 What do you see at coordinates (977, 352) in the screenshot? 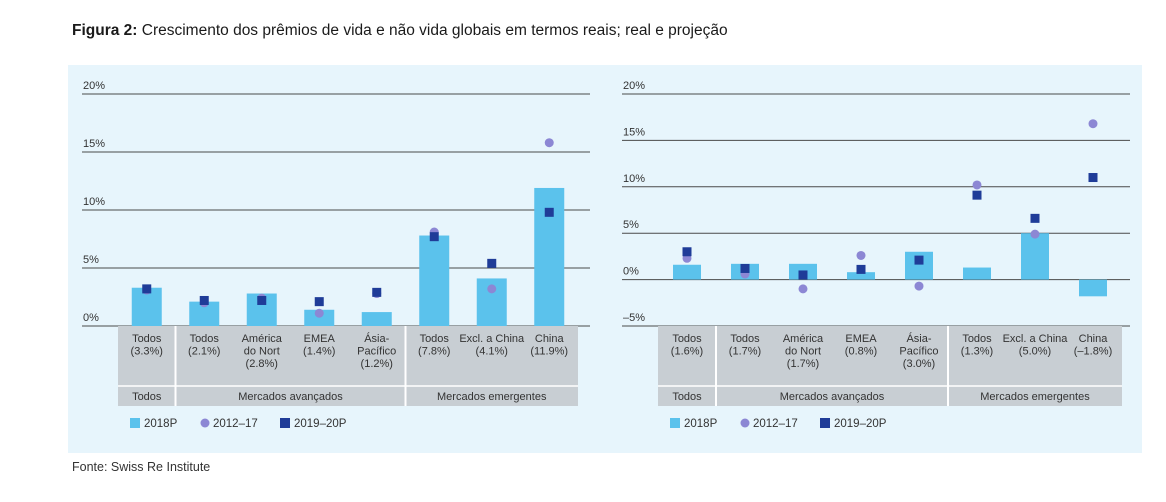
I see `category-label: (1.3%)` at bounding box center [977, 352].